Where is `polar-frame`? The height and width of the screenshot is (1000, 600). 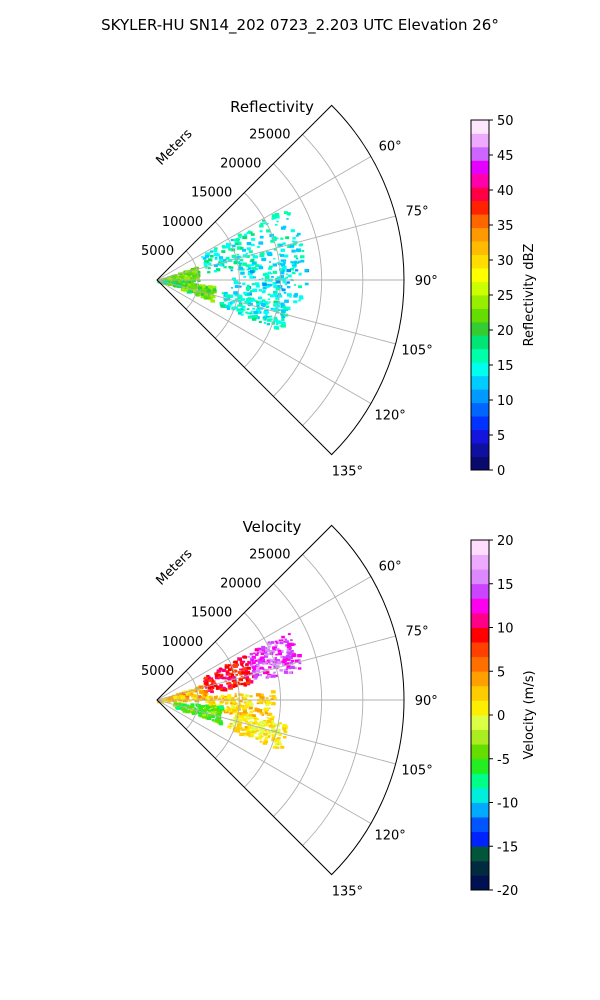 polar-frame is located at coordinates (280, 280).